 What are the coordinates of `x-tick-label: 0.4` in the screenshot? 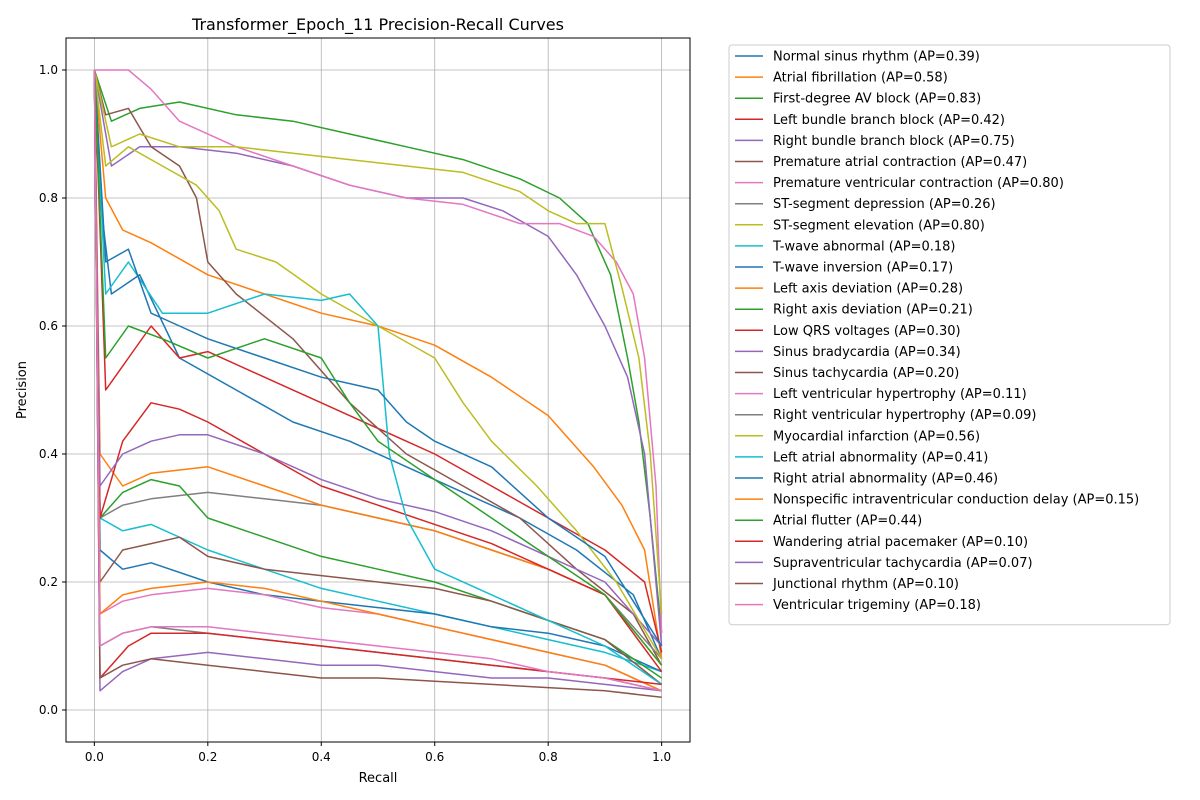 It's located at (321, 757).